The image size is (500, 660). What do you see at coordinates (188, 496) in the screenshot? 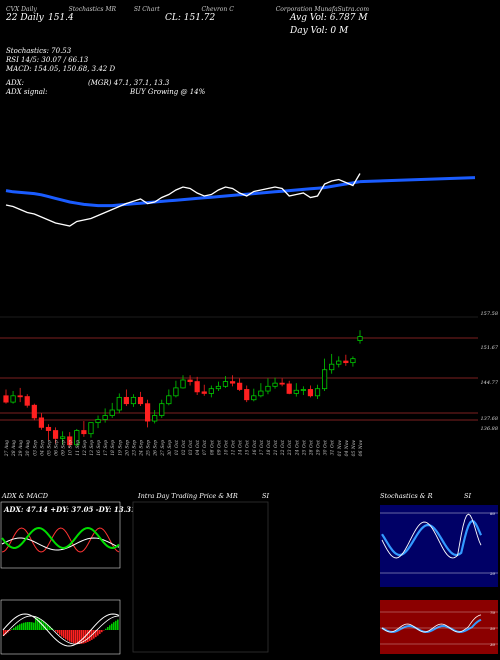
I see `intraday-panel-title: Intra Day Trading Price & MR` at bounding box center [188, 496].